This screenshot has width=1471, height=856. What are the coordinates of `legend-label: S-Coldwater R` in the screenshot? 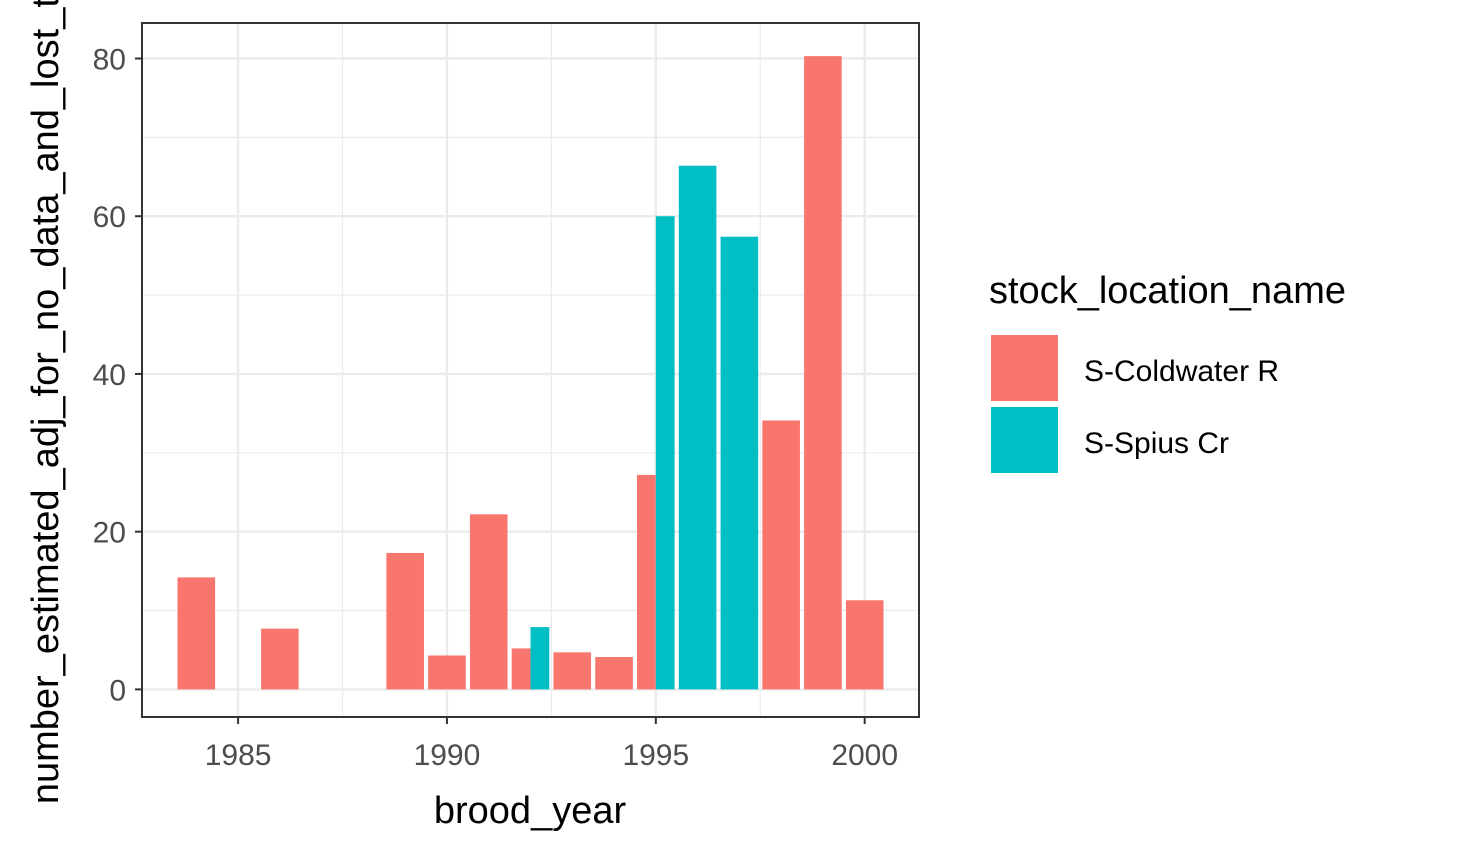 It's located at (1181, 371).